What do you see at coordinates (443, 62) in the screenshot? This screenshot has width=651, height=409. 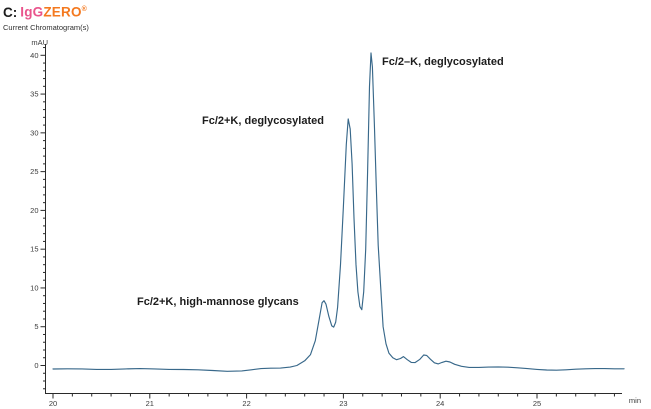 I see `peak-annotation-fc2-minus-k-deglycosylated: Fc/2–K, deglycosylated` at bounding box center [443, 62].